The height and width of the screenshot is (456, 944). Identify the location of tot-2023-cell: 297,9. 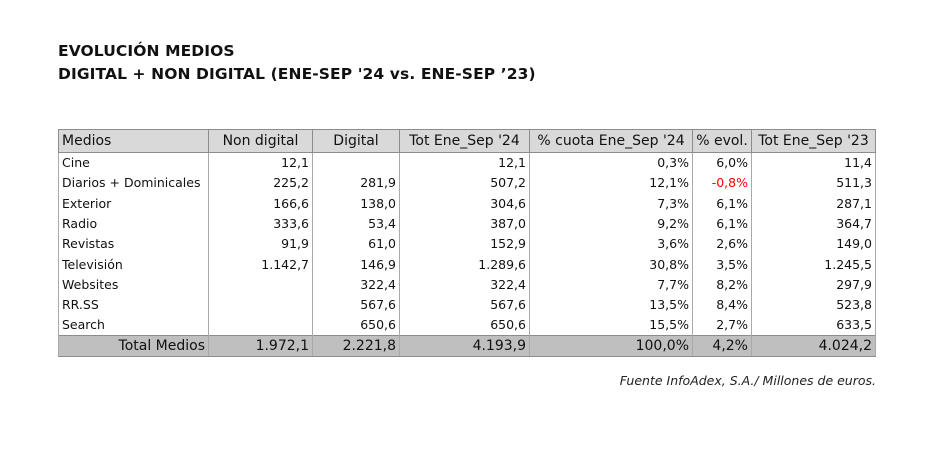
(813, 284).